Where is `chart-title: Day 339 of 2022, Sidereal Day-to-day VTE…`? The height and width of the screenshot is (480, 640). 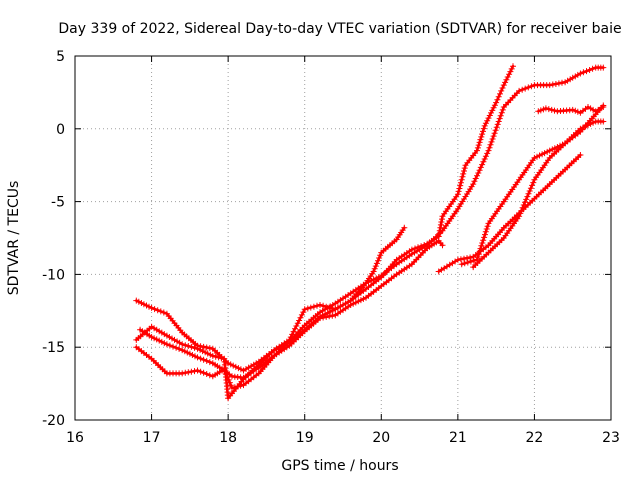
chart-title: Day 339 of 2022, Sidereal Day-to-day VTE… is located at coordinates (339, 29).